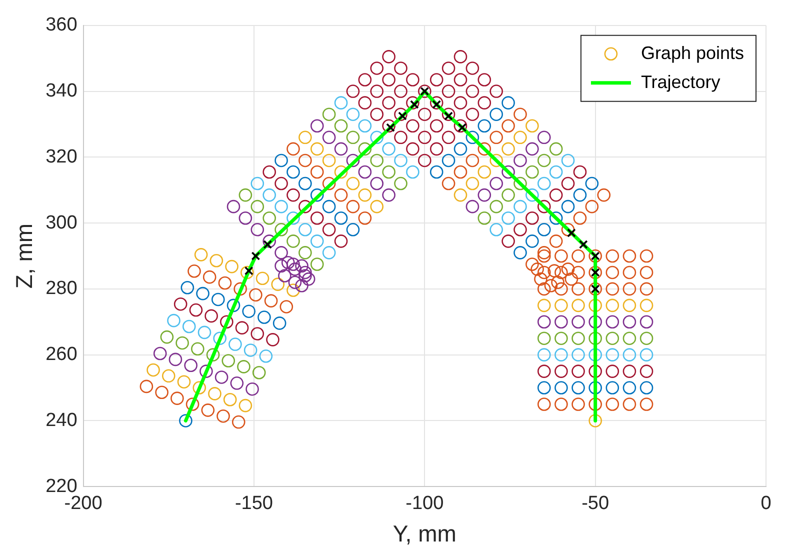  I want to click on legend-label: Graph points, so click(692, 52).